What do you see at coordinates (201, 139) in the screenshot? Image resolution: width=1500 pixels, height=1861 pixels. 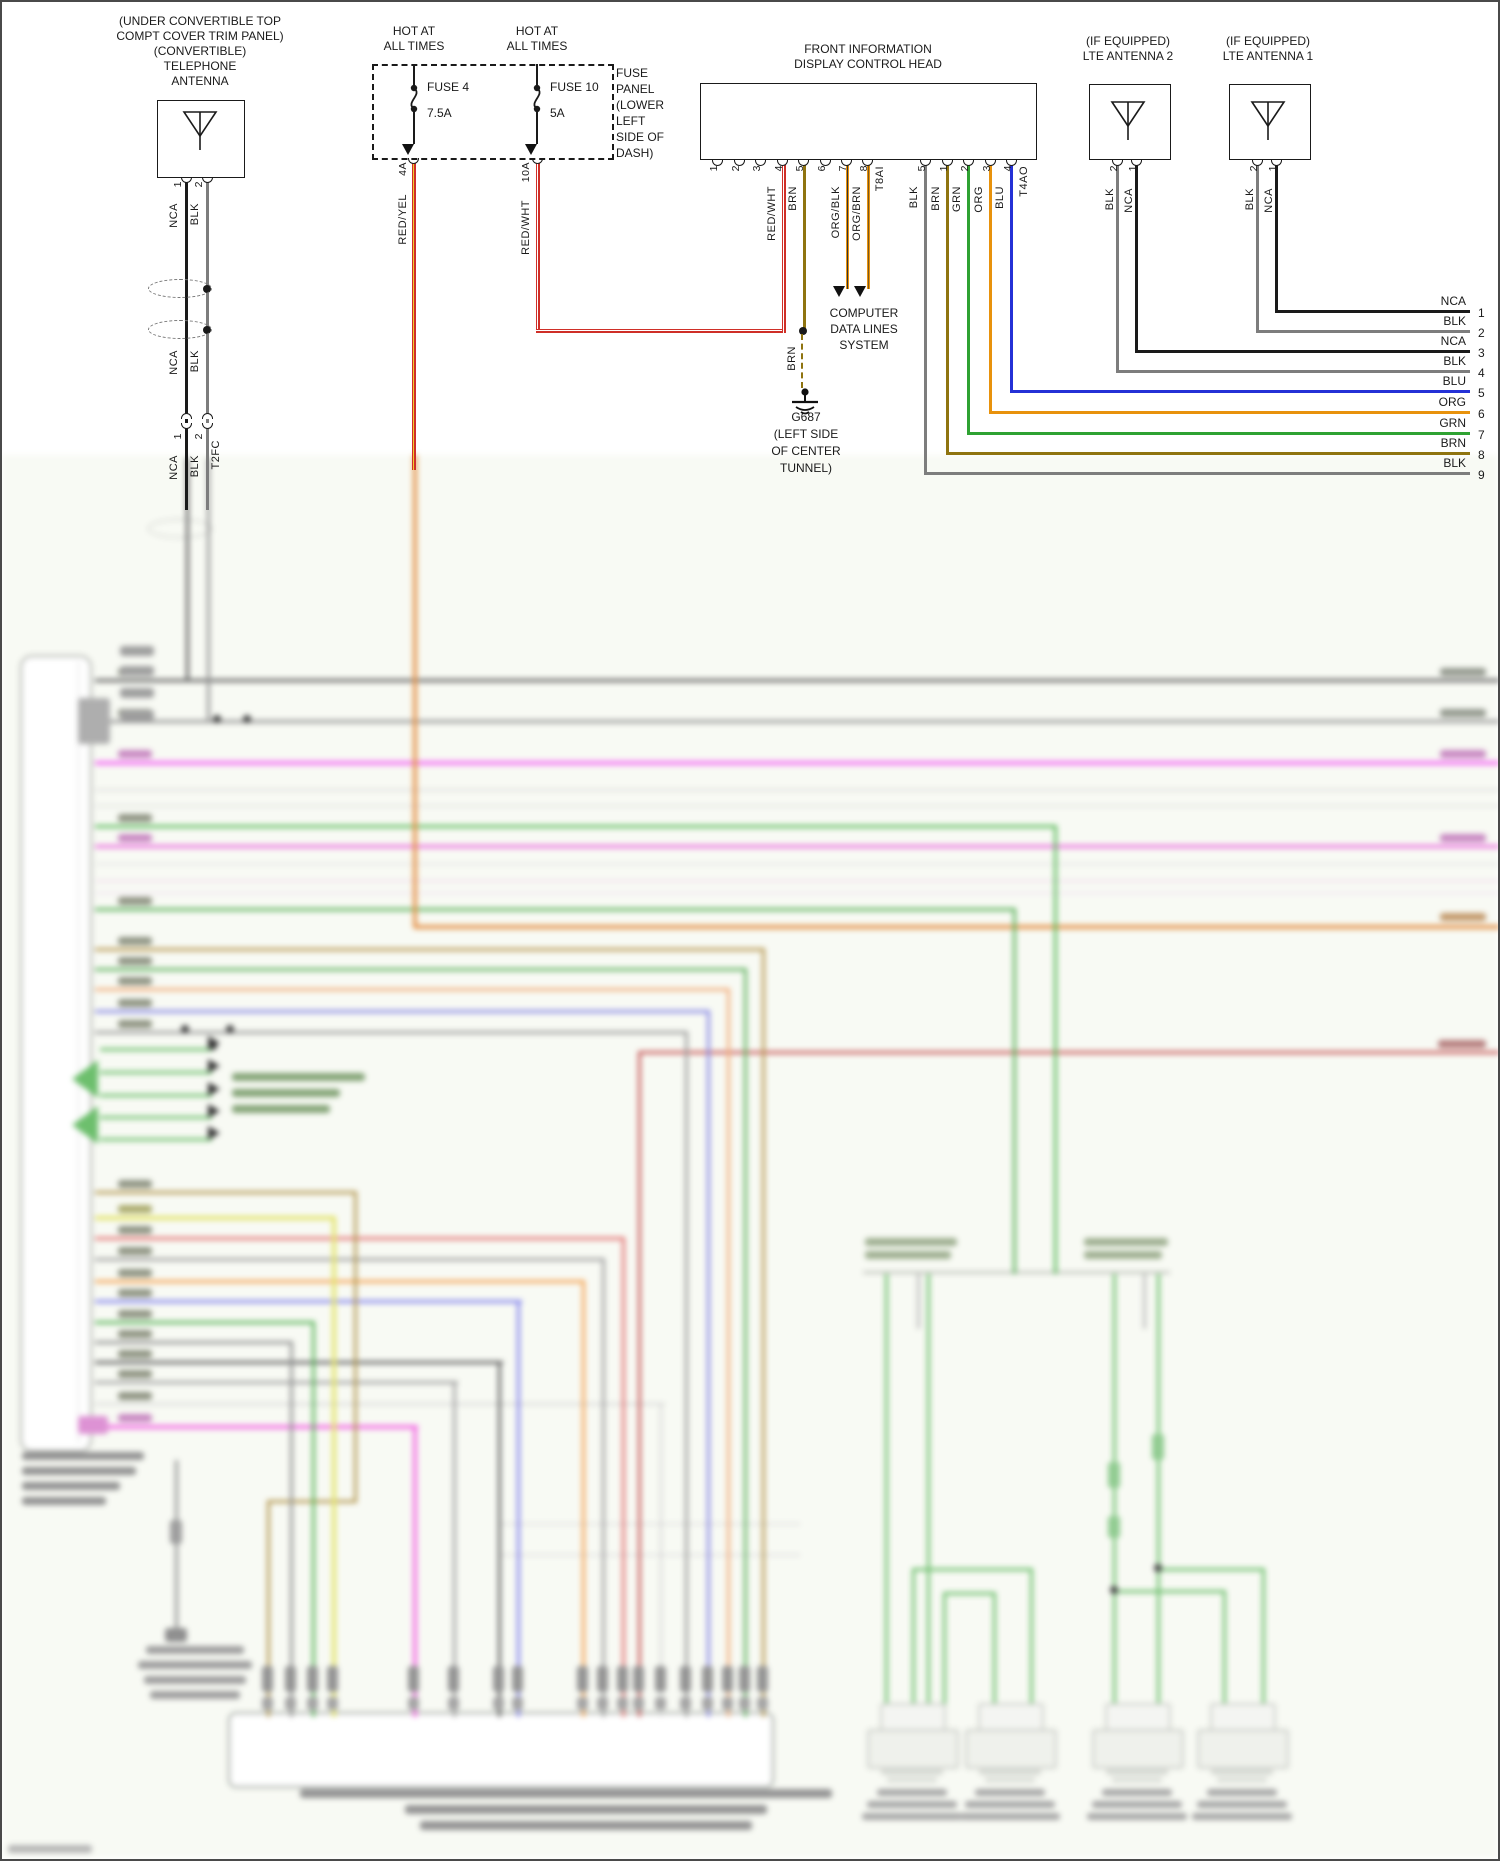 I see `telephone-antenna-box` at bounding box center [201, 139].